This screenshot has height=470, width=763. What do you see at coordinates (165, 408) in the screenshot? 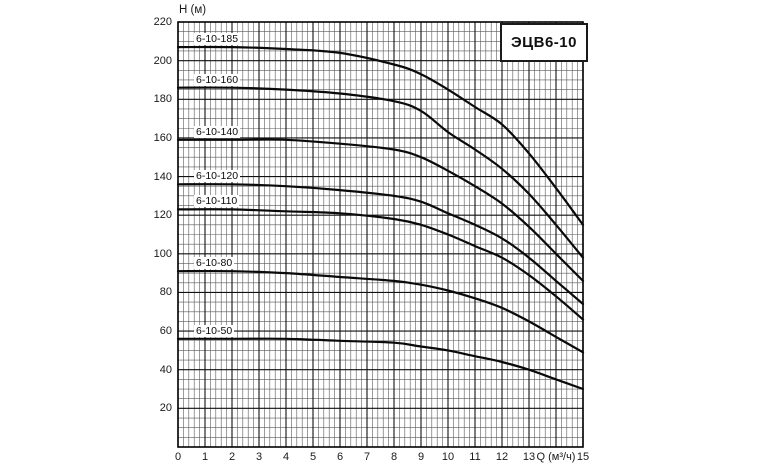
I see `y-tick-label: 20` at bounding box center [165, 408].